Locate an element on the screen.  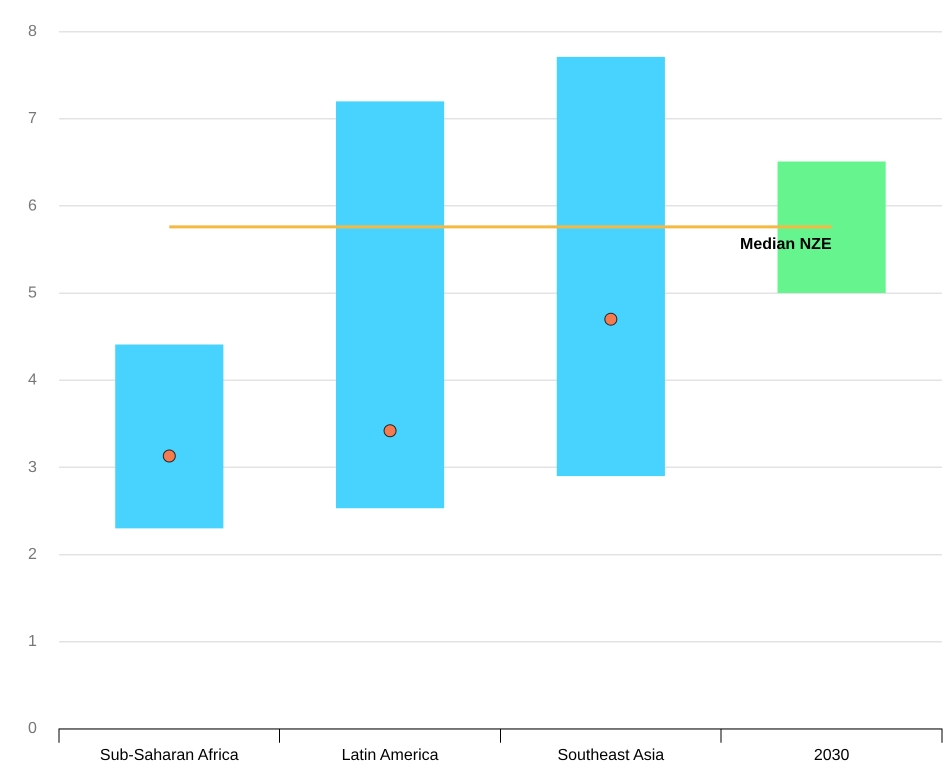
y-tick-label: 3 is located at coordinates (32, 467).